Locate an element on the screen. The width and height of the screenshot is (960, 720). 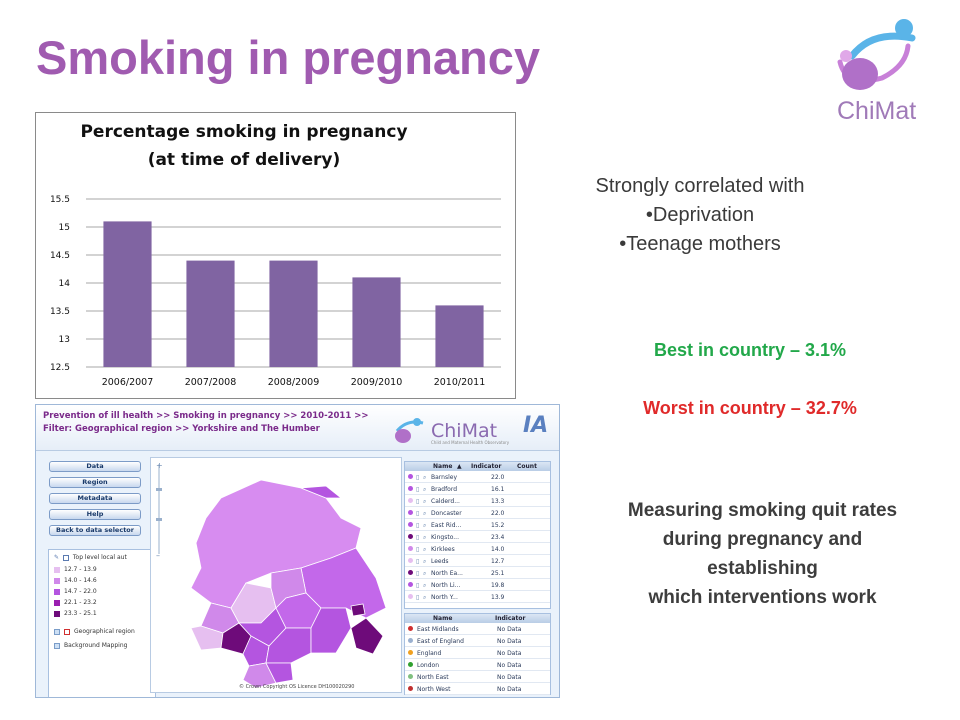
bar is located at coordinates (210, 313).